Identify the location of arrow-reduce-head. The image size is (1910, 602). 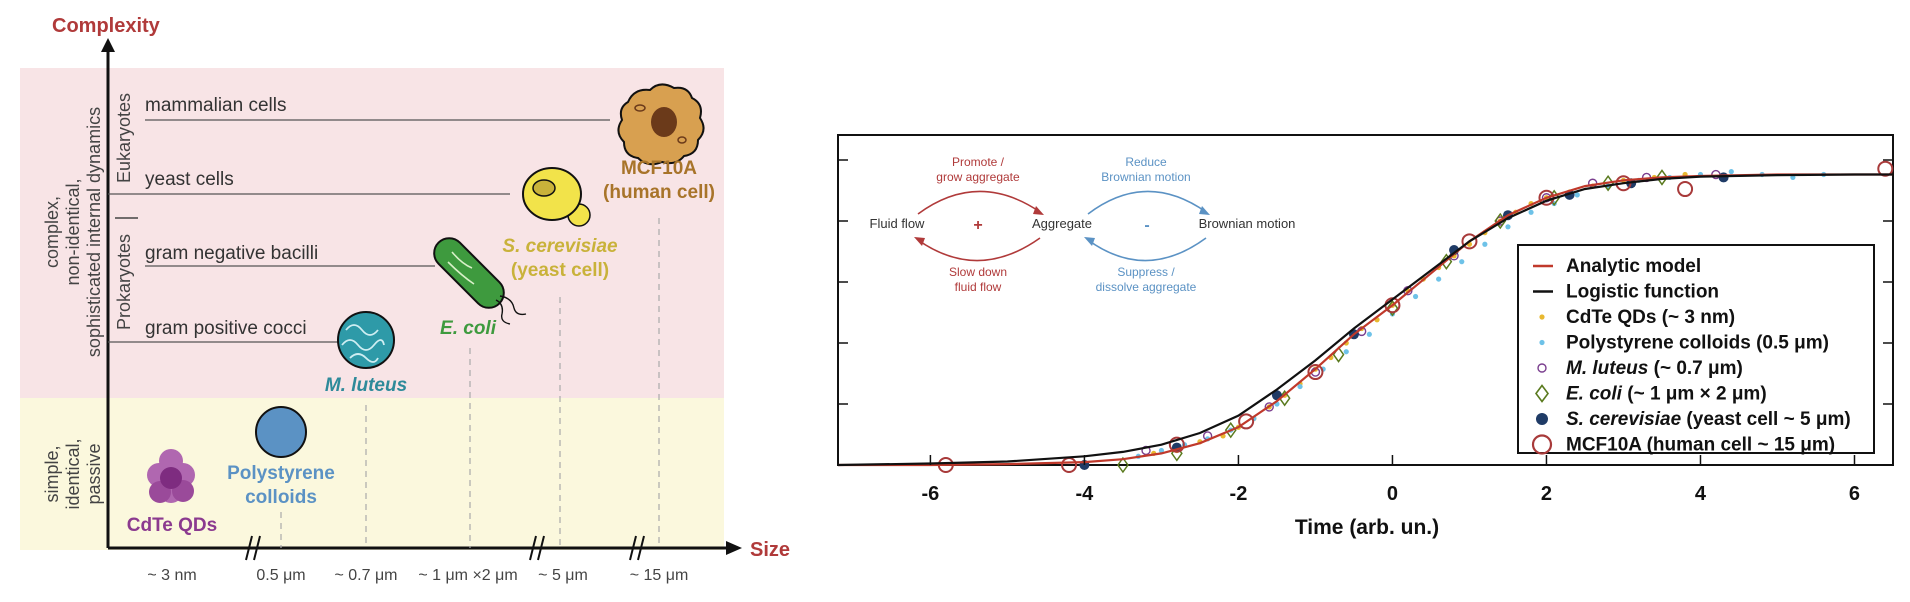
(1204, 210).